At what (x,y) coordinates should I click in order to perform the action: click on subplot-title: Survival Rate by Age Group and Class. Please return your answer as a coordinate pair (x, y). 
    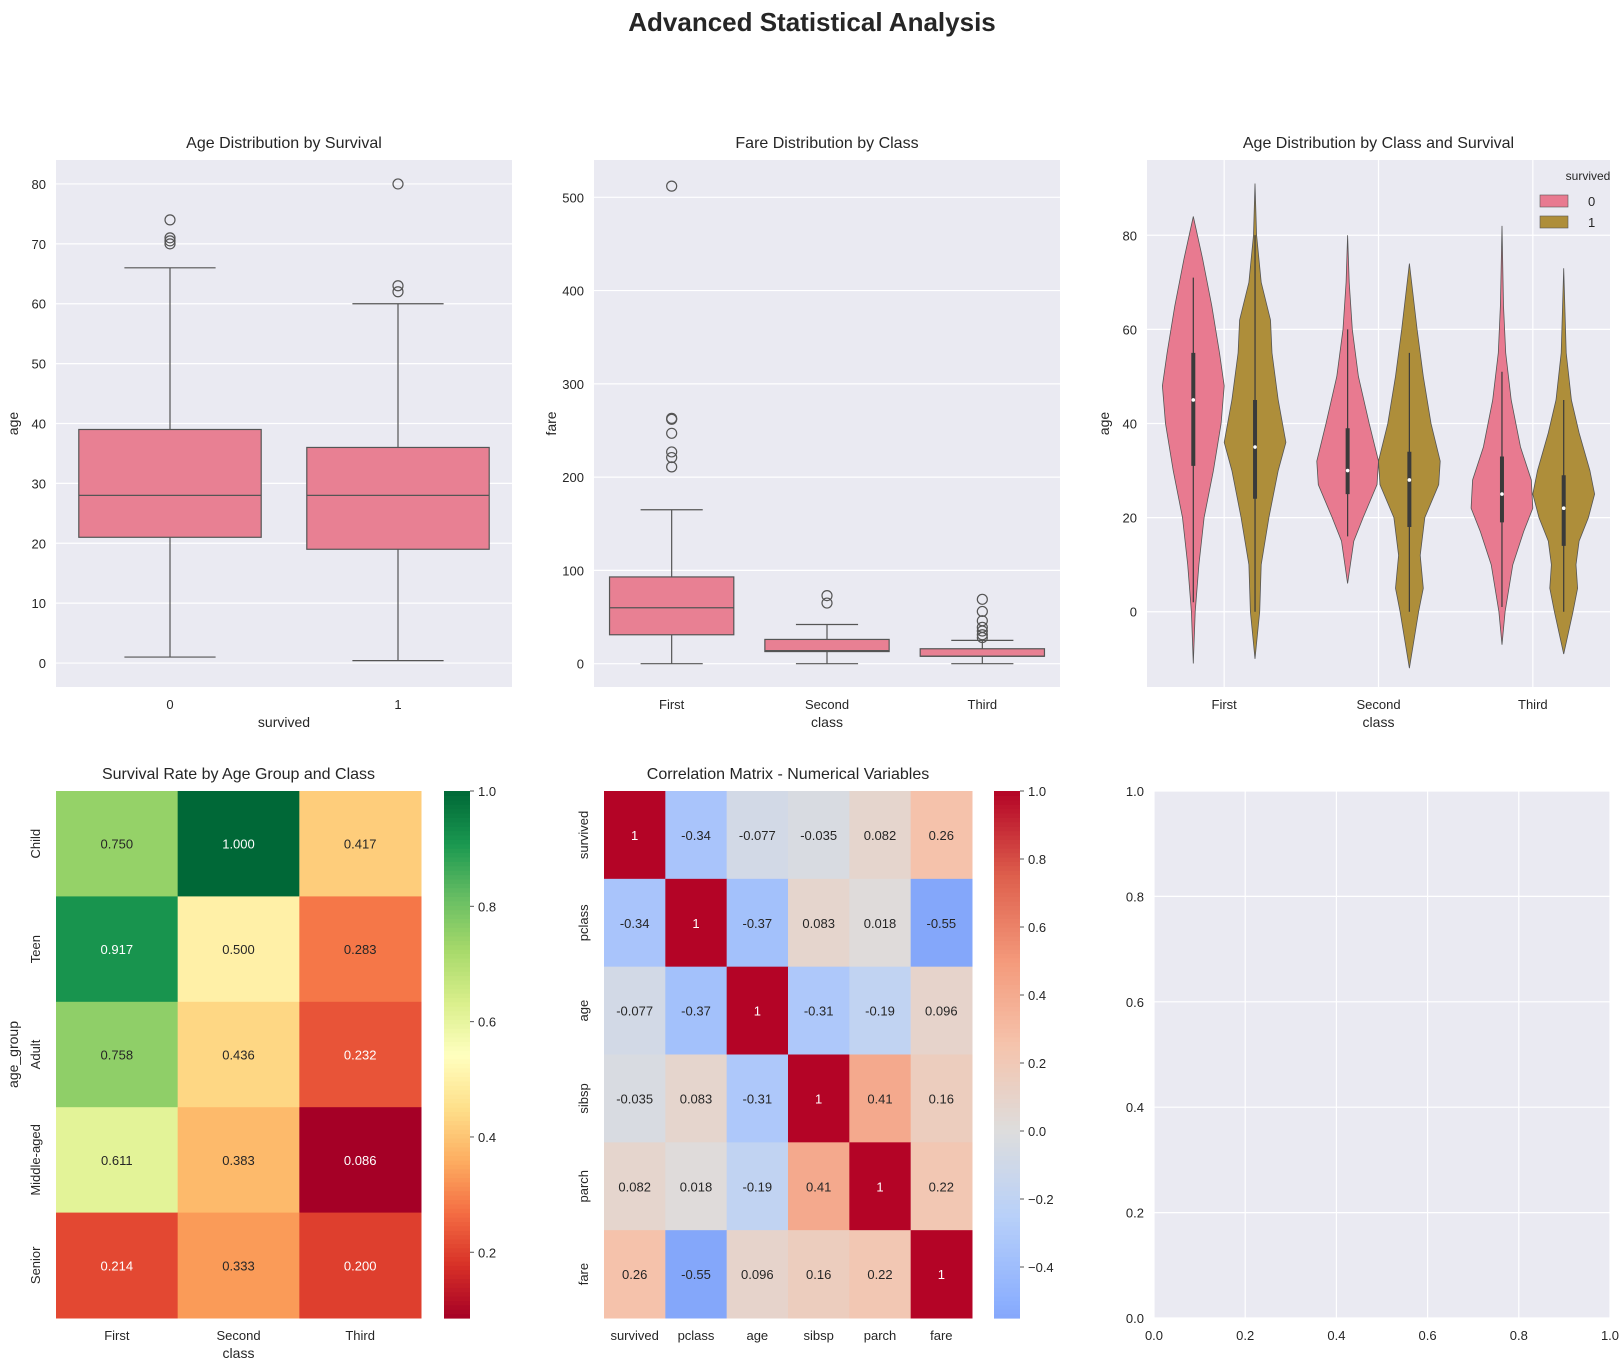
    Looking at the image, I should click on (238, 774).